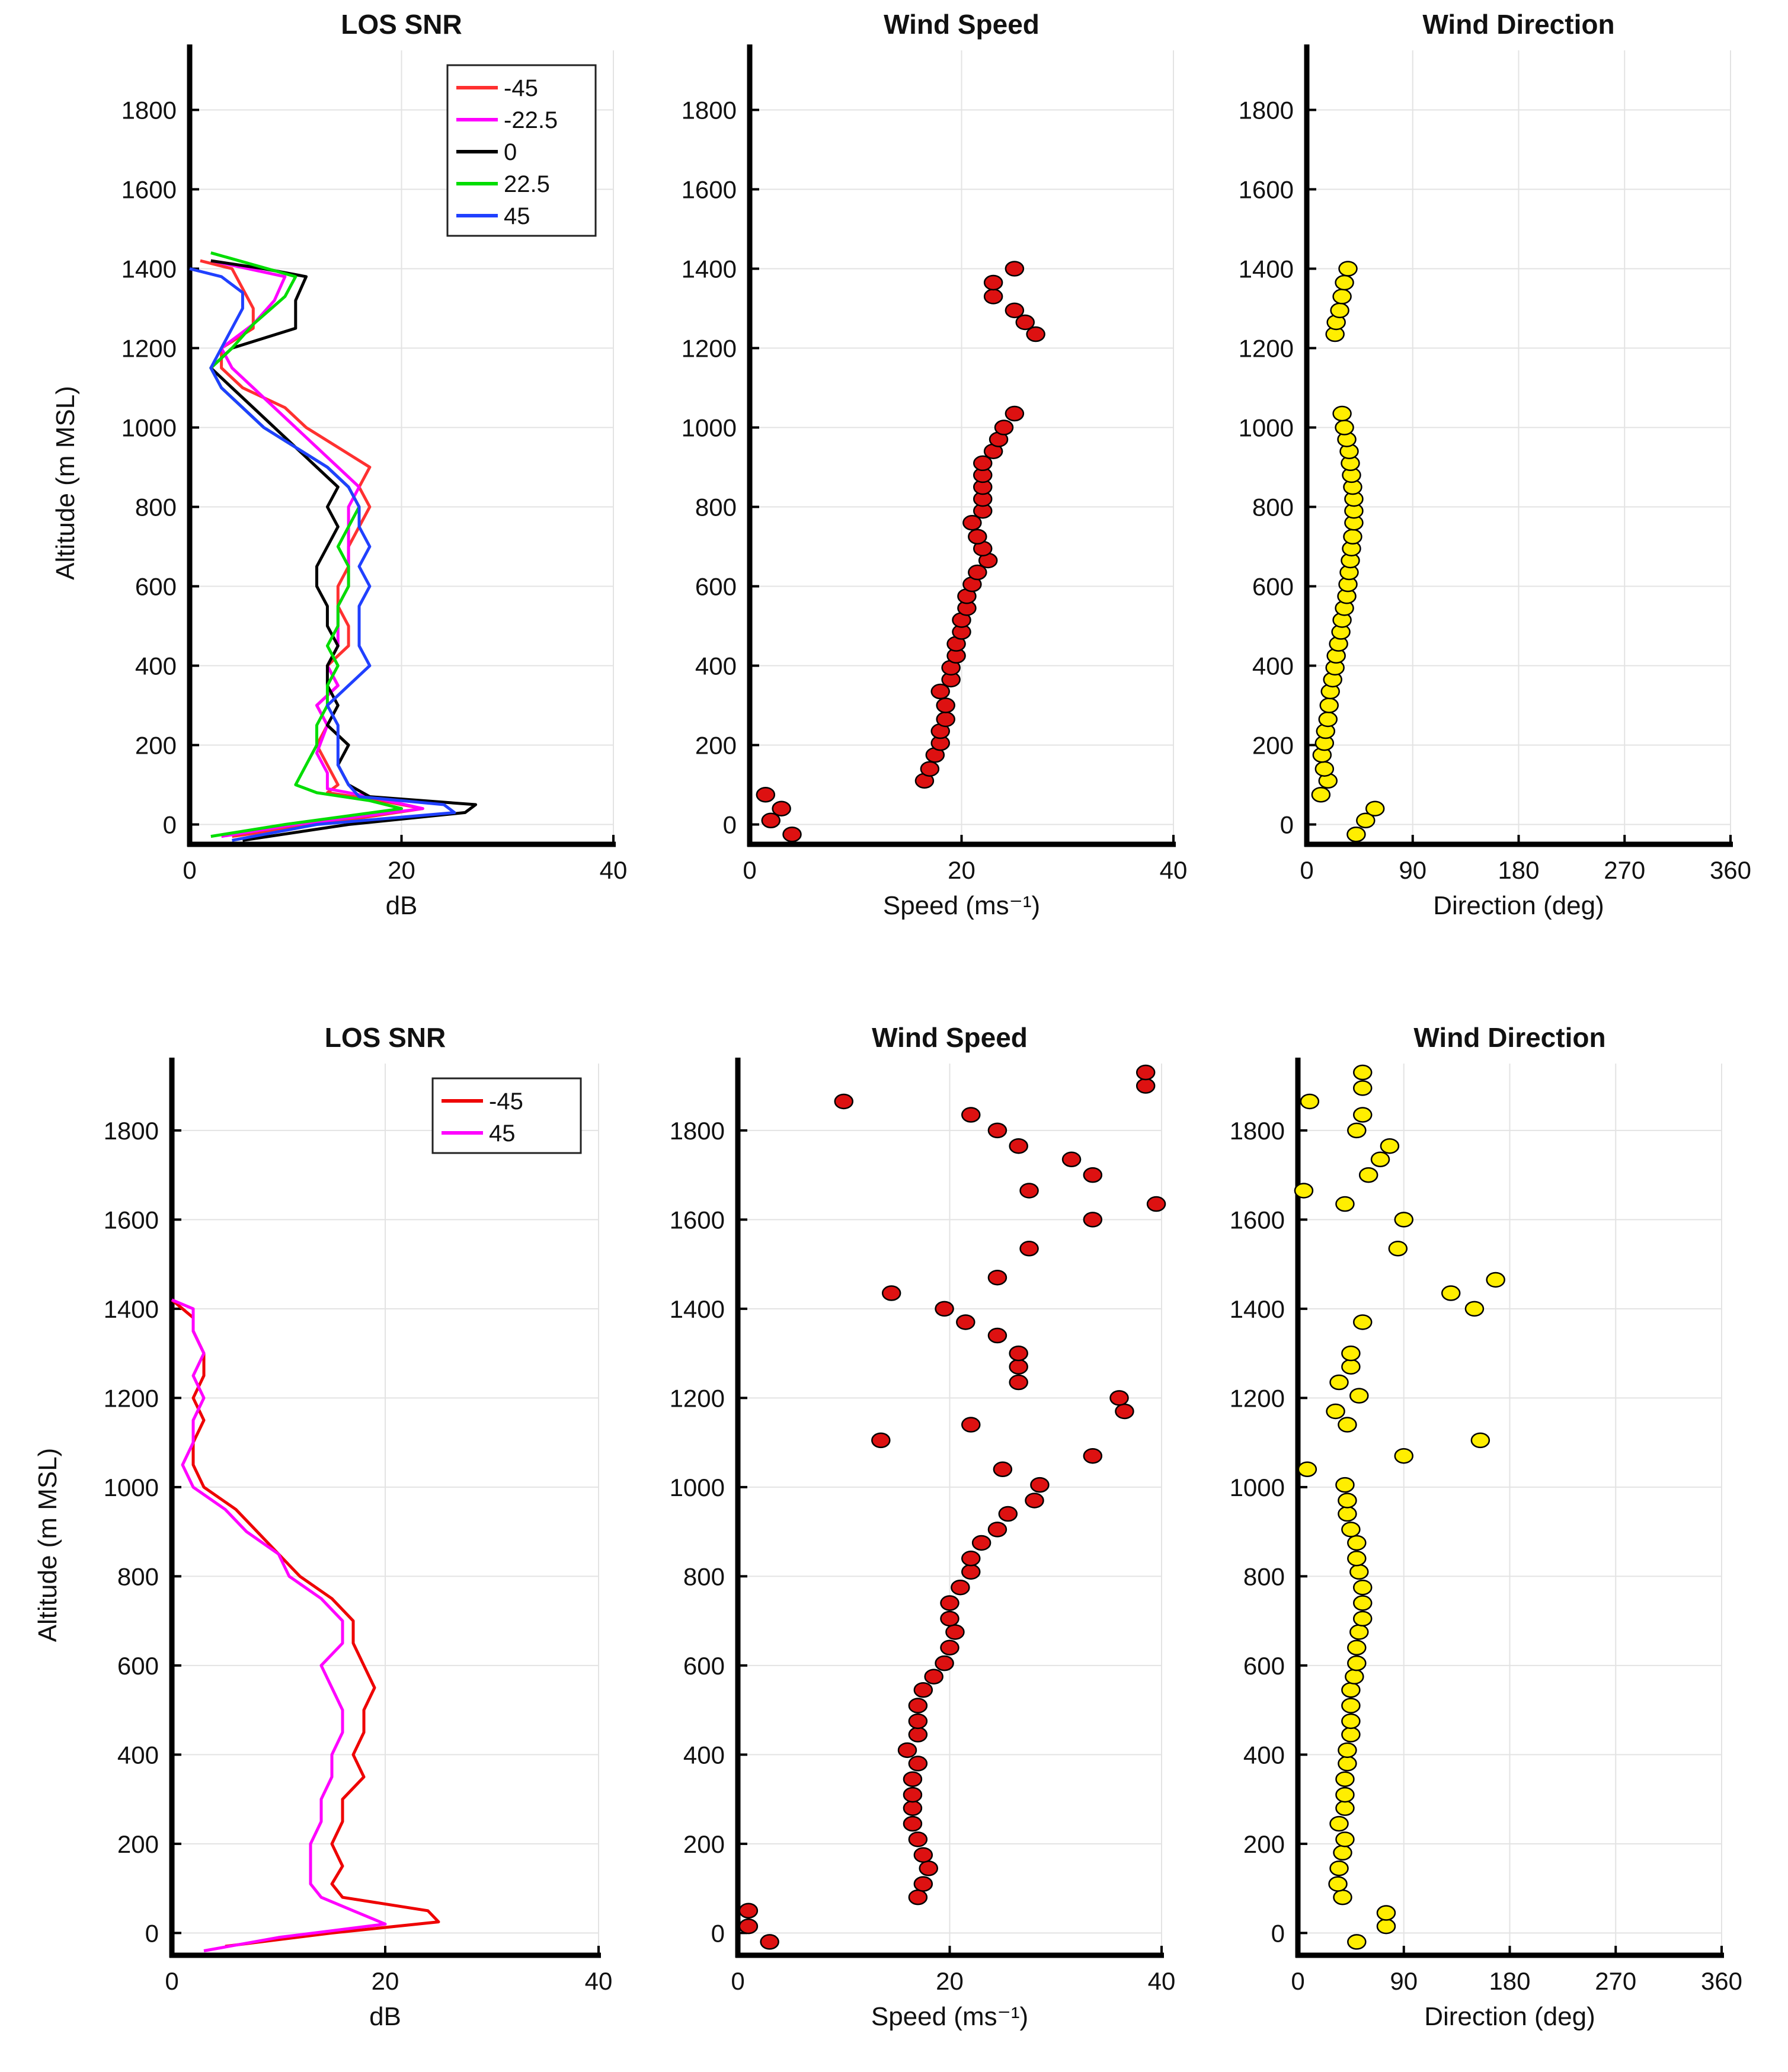  What do you see at coordinates (506, 1101) in the screenshot?
I see `legend-label: -45` at bounding box center [506, 1101].